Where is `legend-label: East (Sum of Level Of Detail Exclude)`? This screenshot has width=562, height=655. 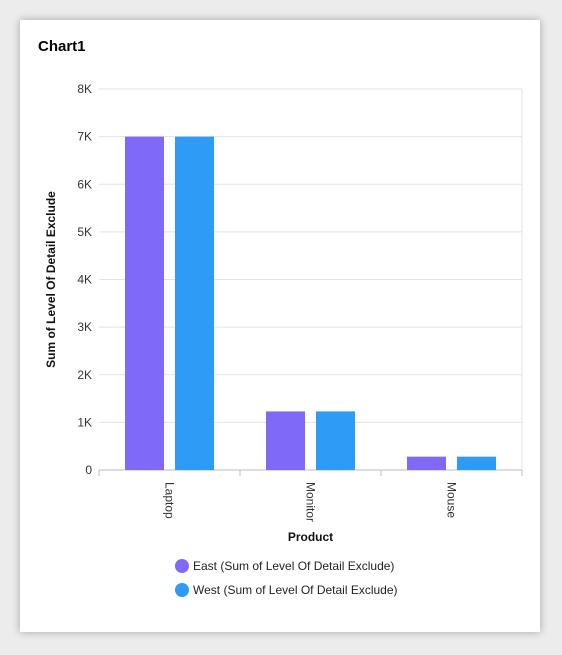 legend-label: East (Sum of Level Of Detail Exclude) is located at coordinates (294, 566).